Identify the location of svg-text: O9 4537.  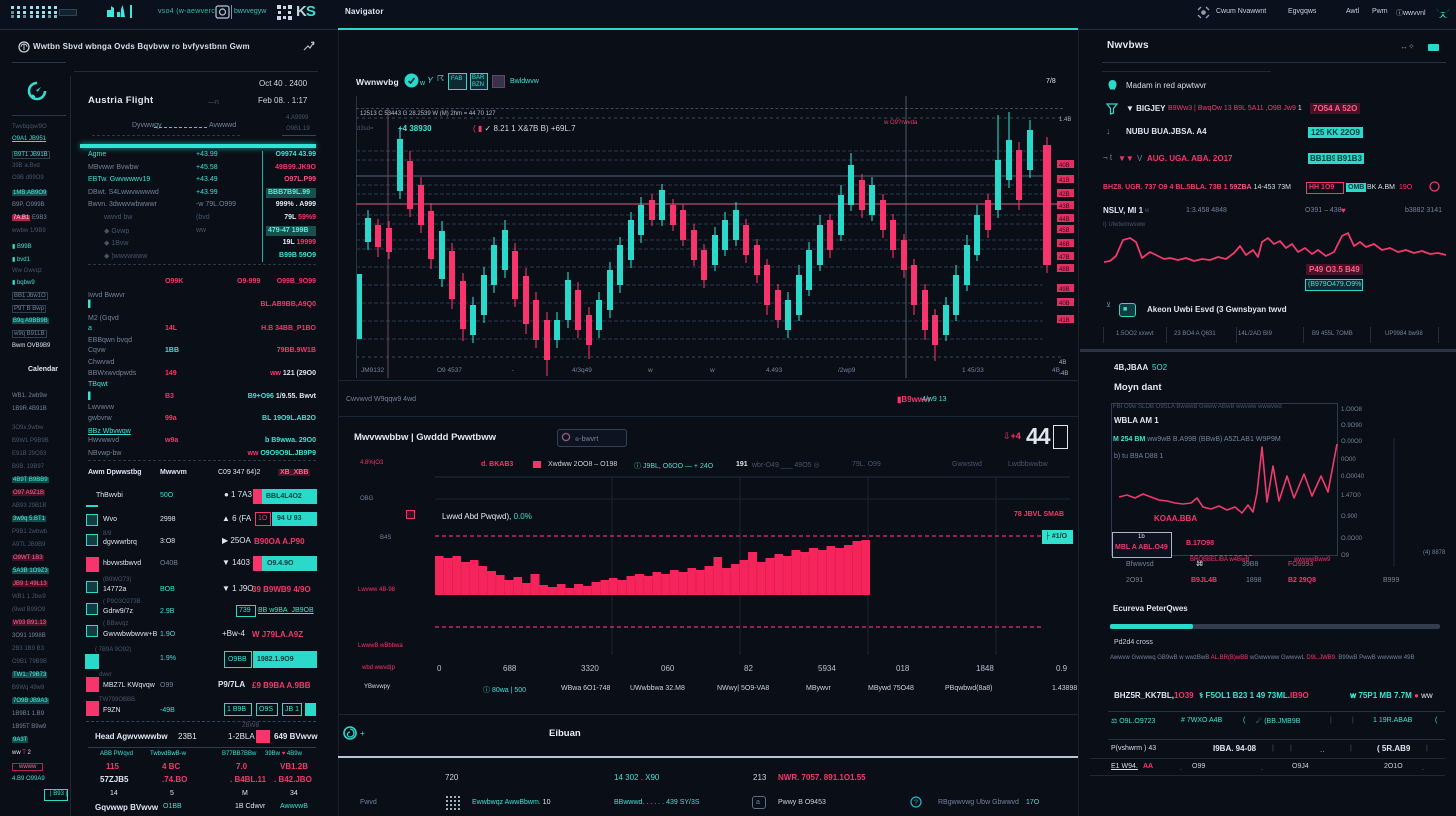
(449, 370).